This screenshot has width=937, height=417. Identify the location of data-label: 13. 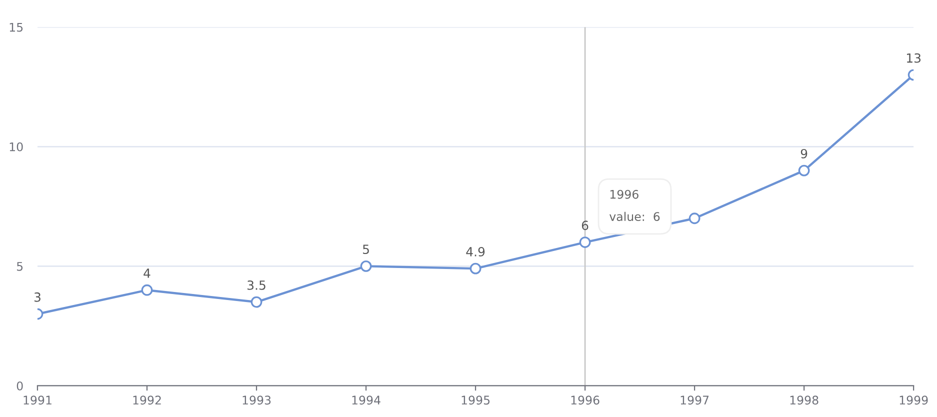
(913, 58).